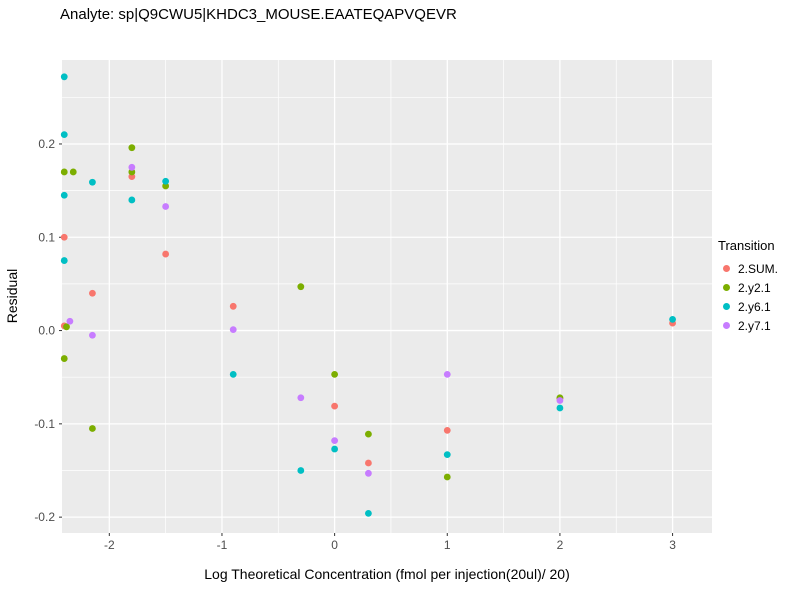 This screenshot has width=800, height=600. I want to click on legend-item: 2.SUM., so click(759, 268).